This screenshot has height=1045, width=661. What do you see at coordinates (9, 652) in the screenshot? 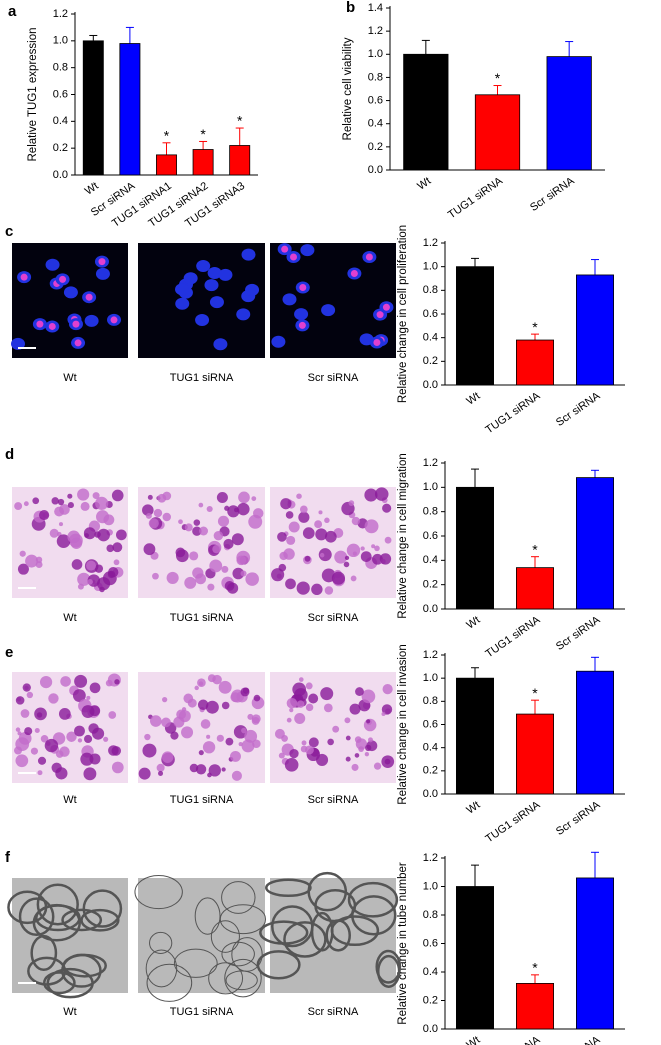
I see `panel-letter: e` at bounding box center [9, 652].